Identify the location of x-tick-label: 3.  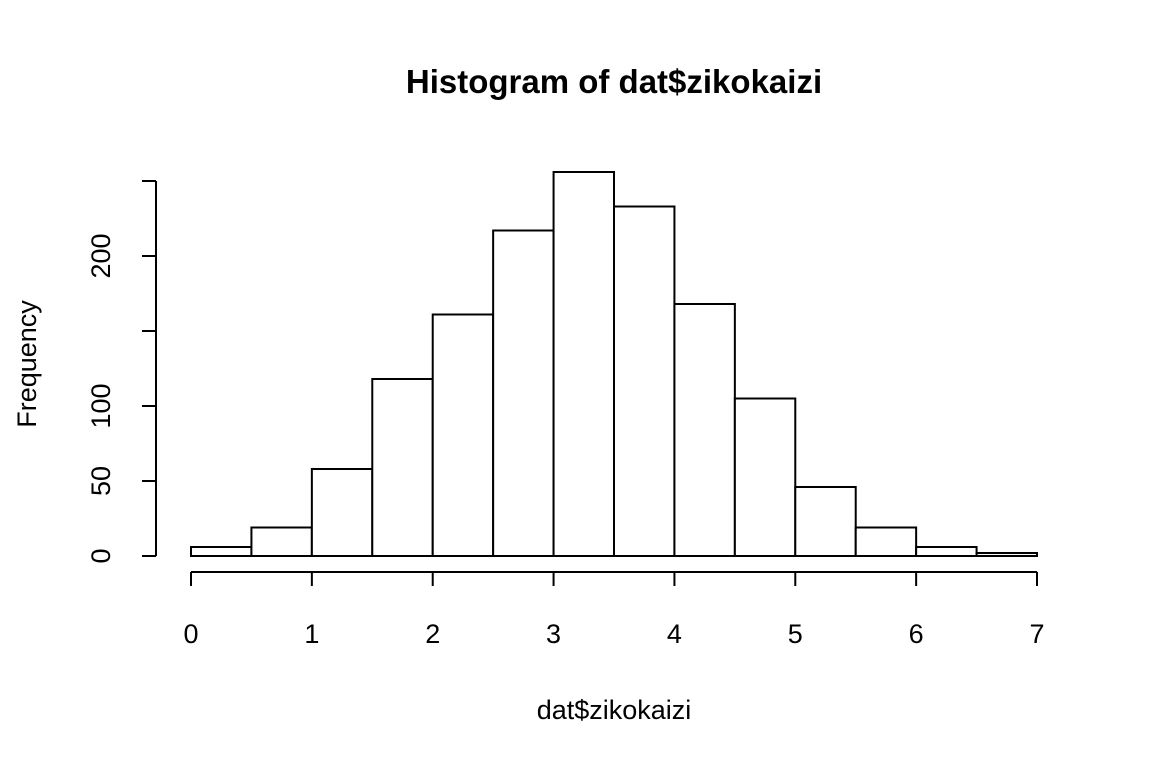
(553, 634).